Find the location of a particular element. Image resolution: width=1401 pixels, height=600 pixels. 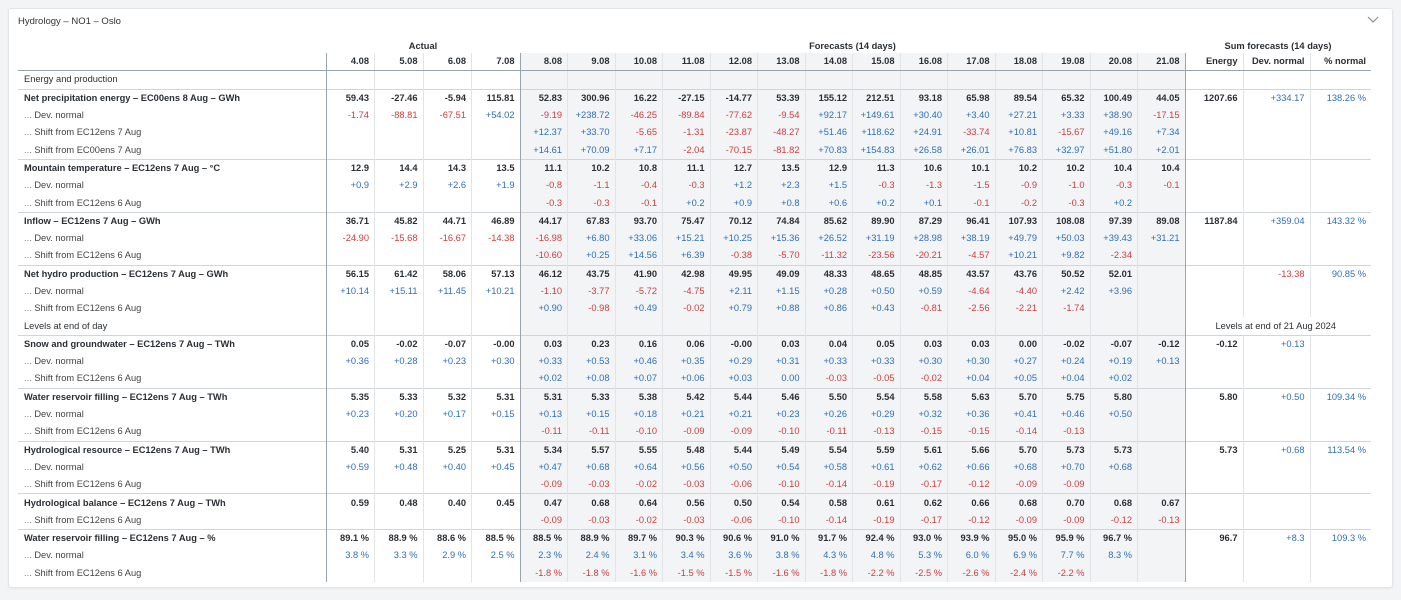

cell: +0.53 is located at coordinates (591, 362).